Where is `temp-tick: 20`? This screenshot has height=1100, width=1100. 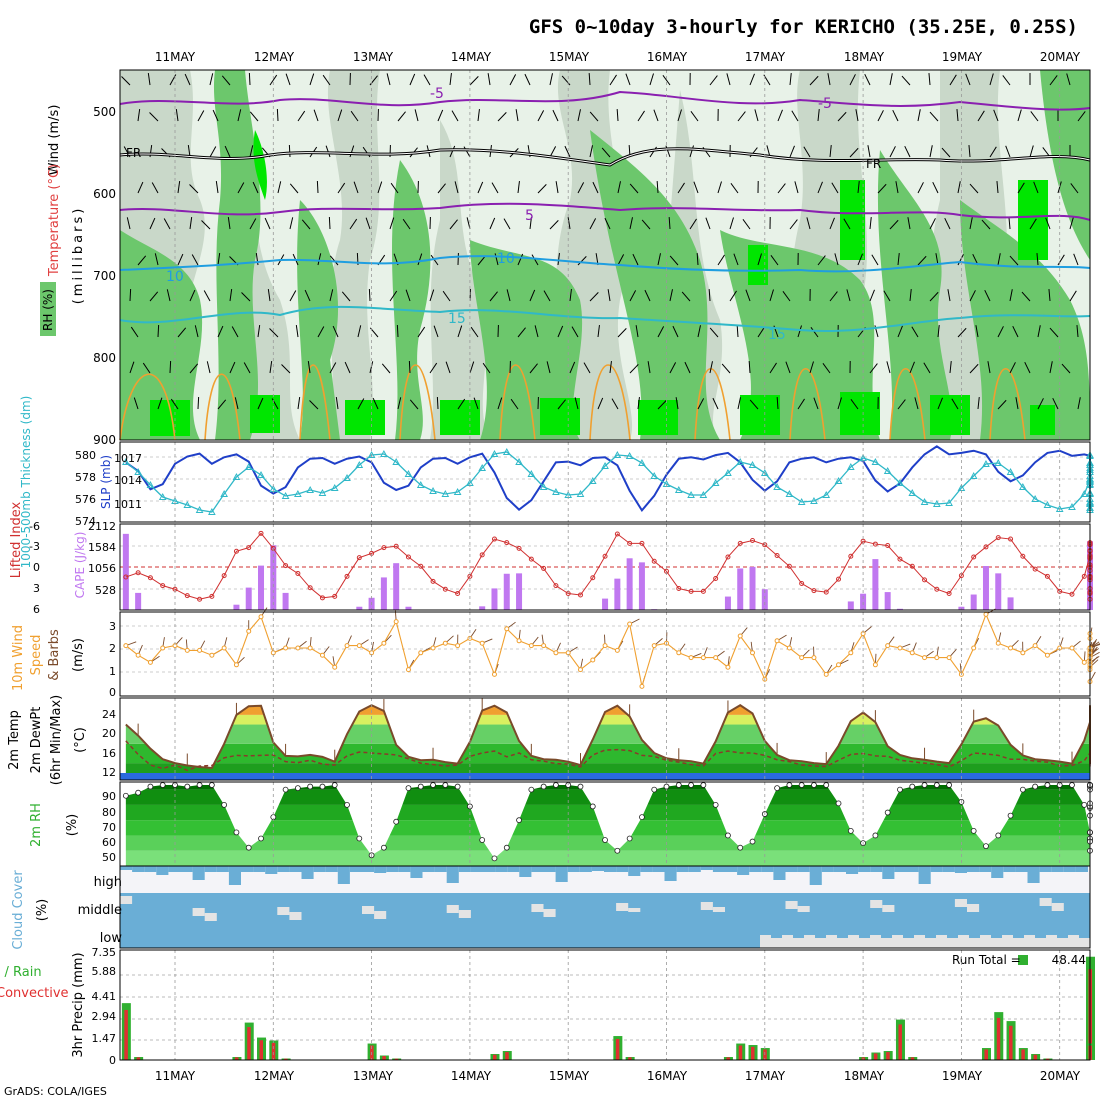 temp-tick: 20 is located at coordinates (109, 733).